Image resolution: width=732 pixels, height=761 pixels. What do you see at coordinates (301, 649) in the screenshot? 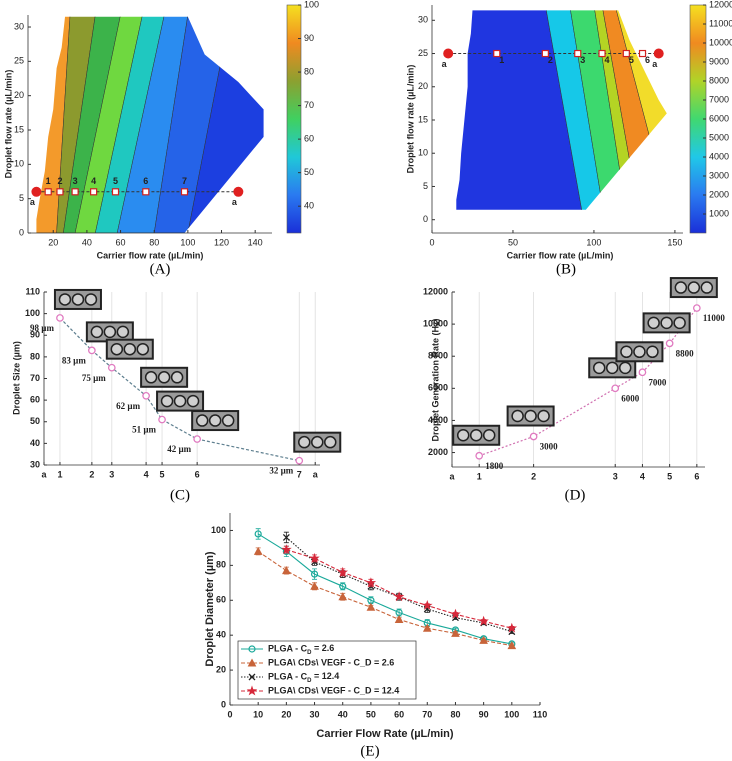
I see `legend-label: PLGA - CD = 2.6` at bounding box center [301, 649].